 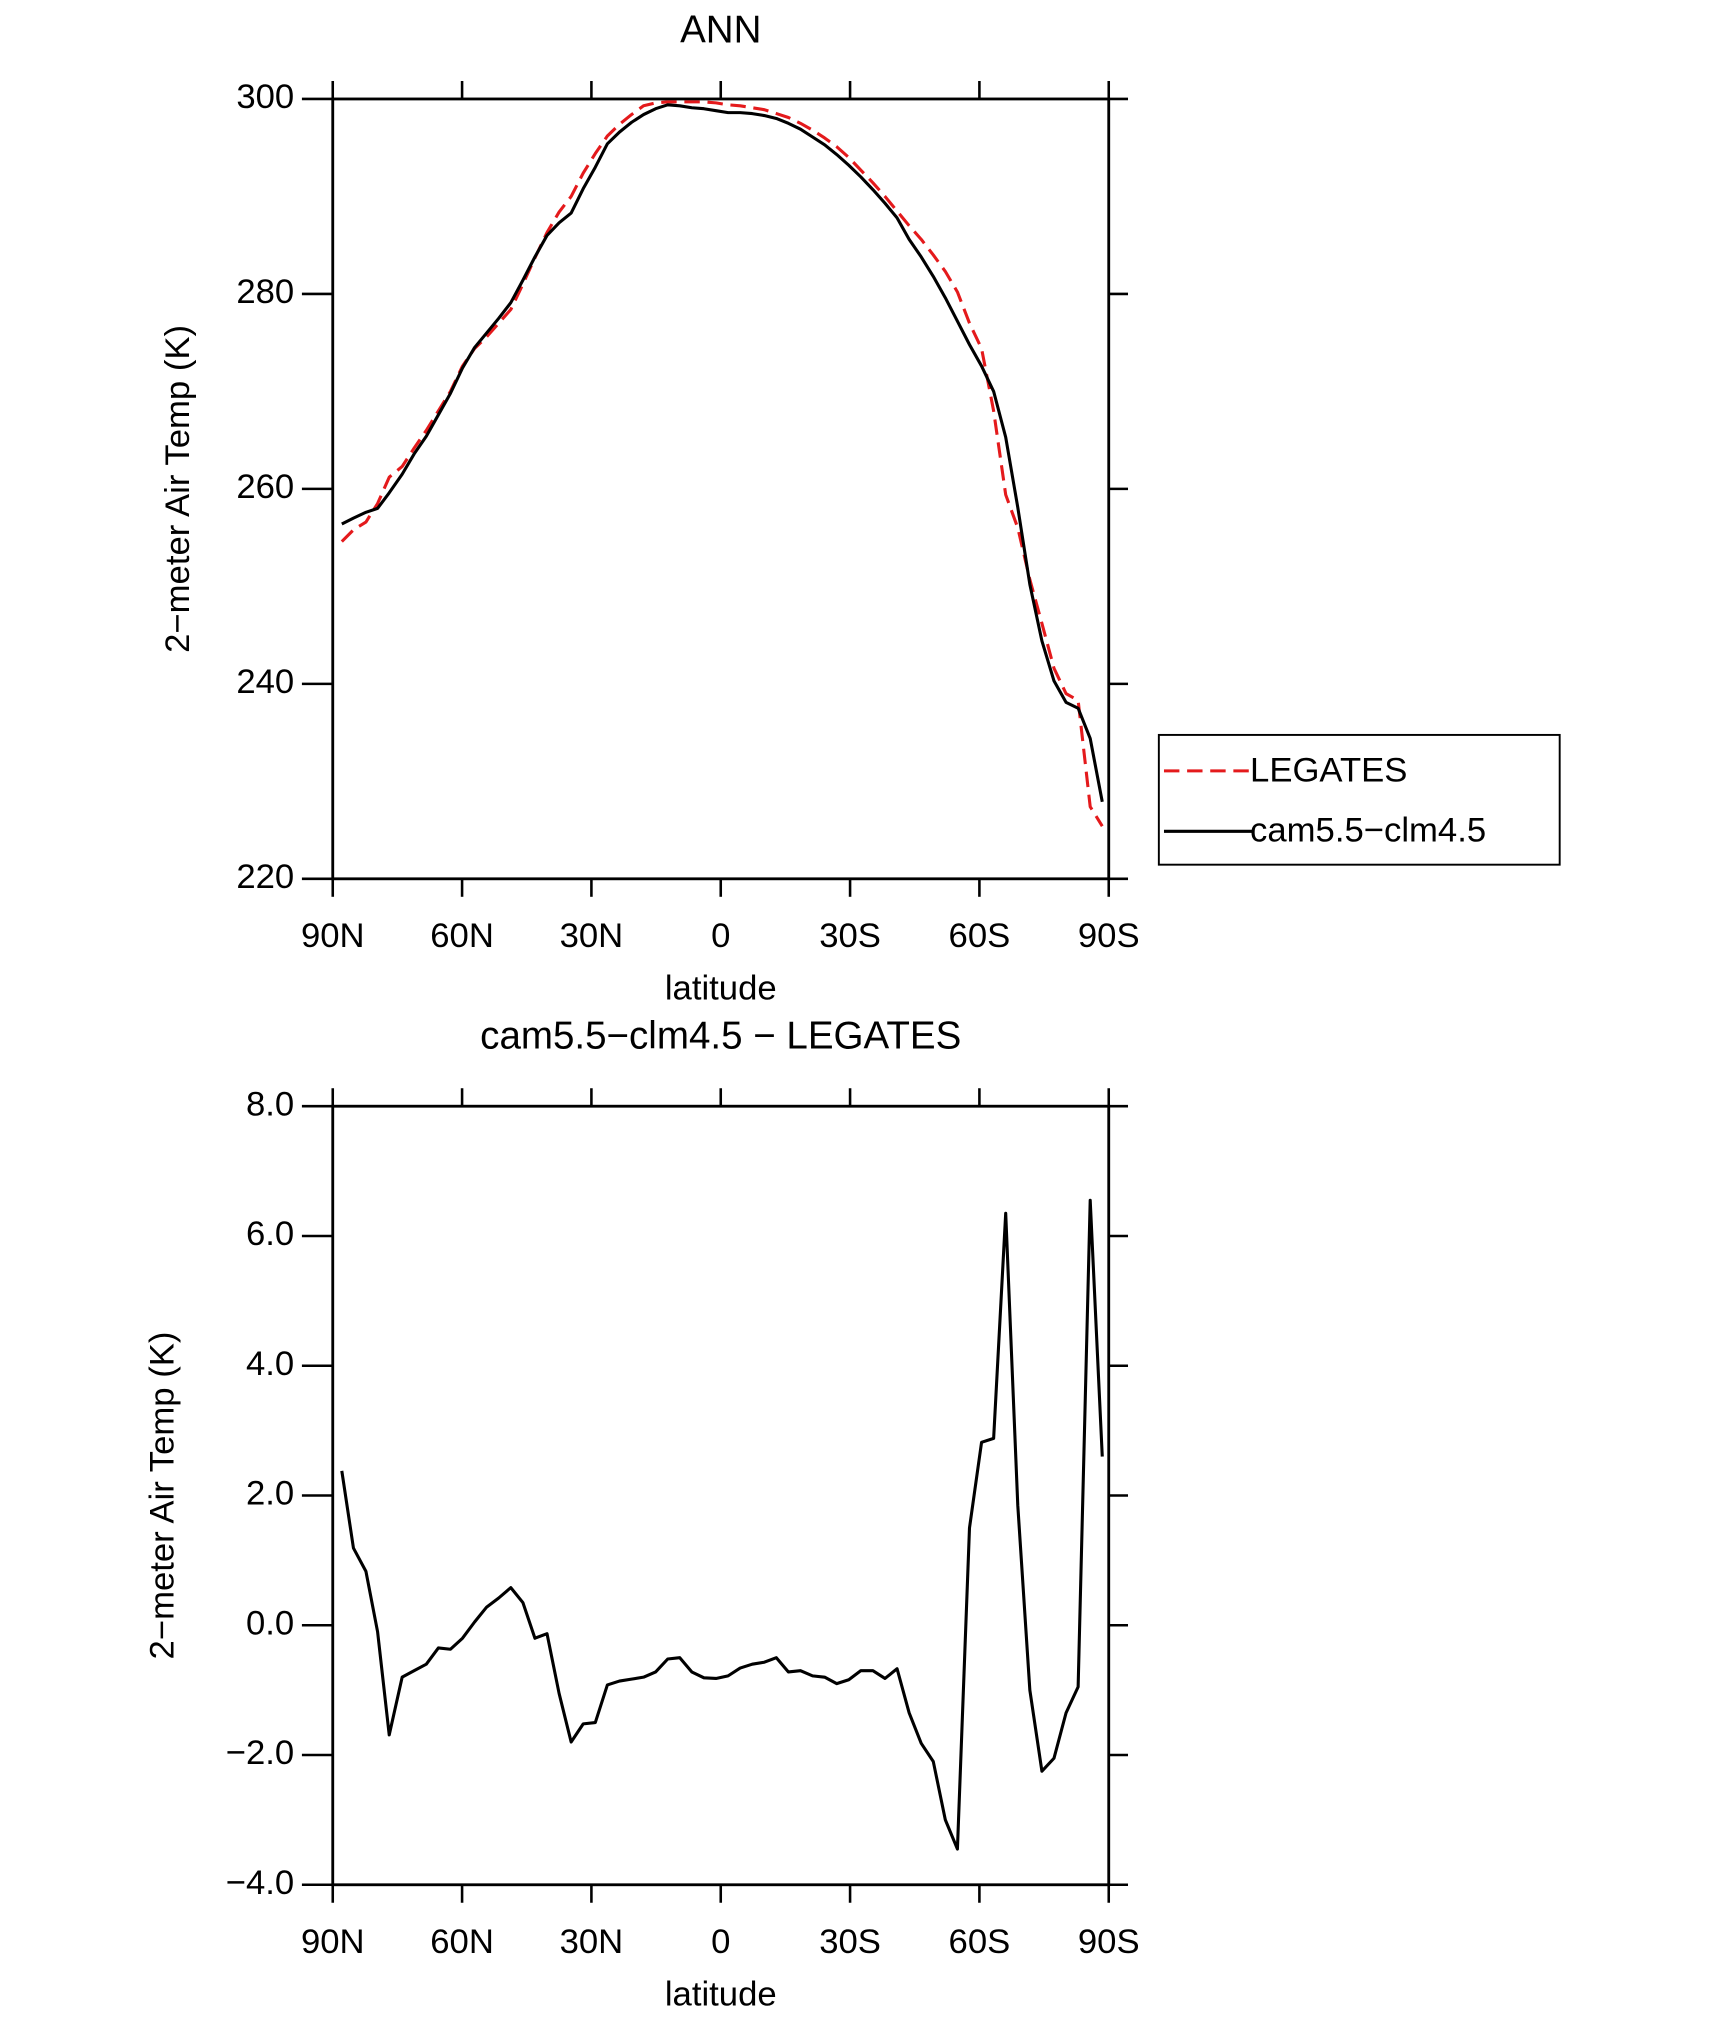 I want to click on y-tick-label: 240, so click(x=265, y=682).